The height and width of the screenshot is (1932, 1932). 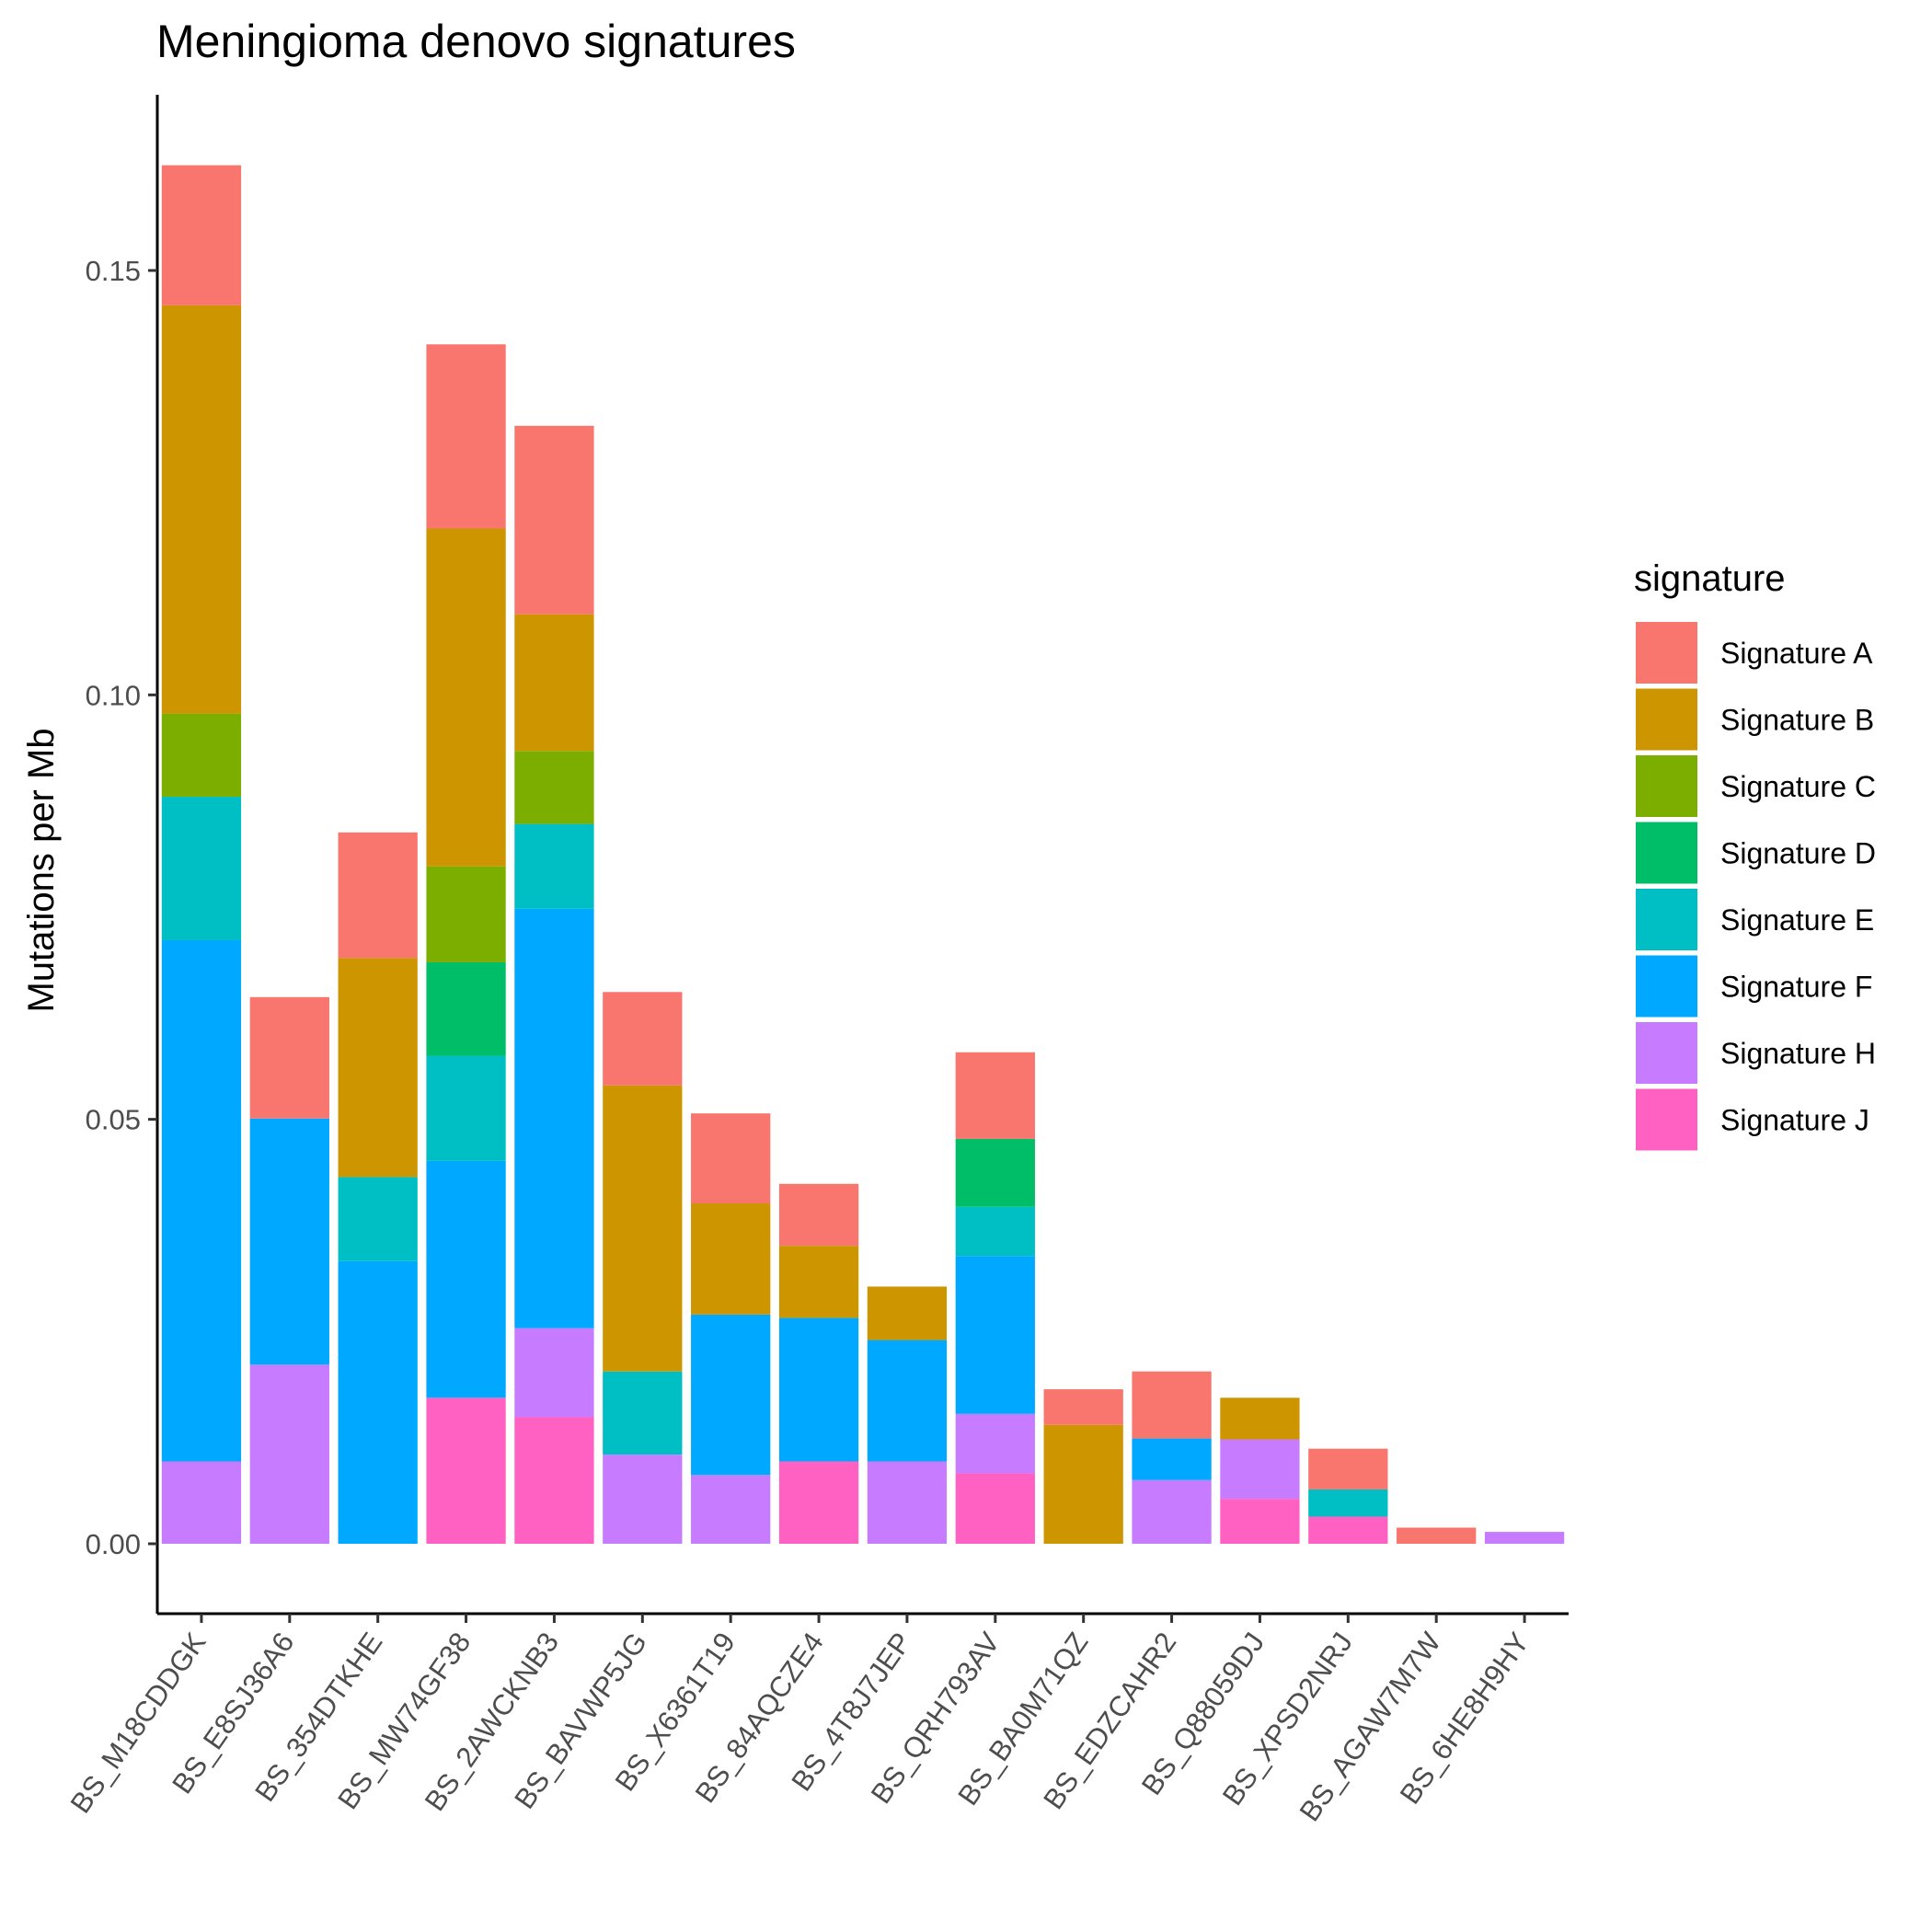 I want to click on y-tick-label: 0.00, so click(x=113, y=1544).